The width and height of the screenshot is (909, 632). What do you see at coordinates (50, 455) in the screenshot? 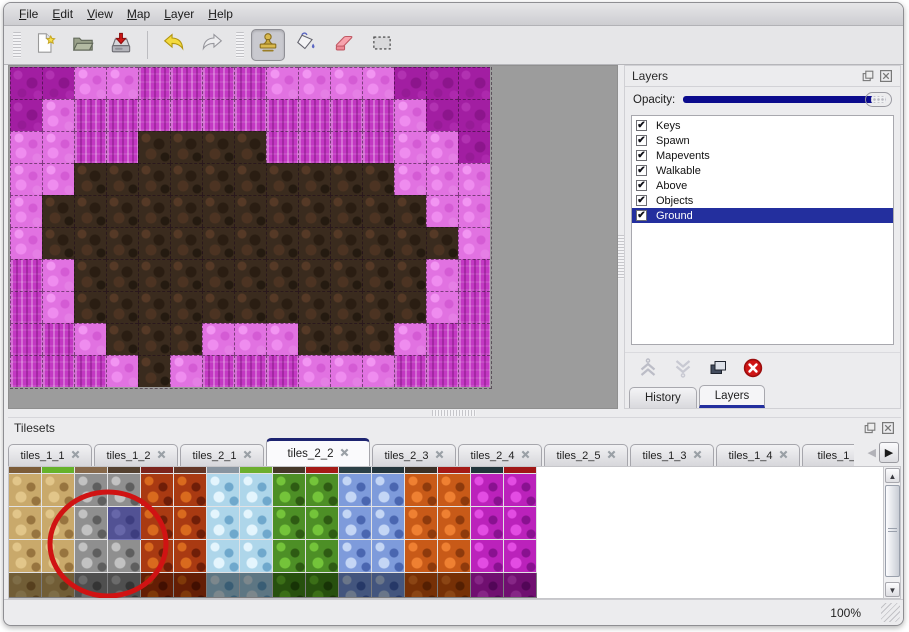
I see `tileset-tab-tiles_1_1: tiles_1_1` at bounding box center [50, 455].